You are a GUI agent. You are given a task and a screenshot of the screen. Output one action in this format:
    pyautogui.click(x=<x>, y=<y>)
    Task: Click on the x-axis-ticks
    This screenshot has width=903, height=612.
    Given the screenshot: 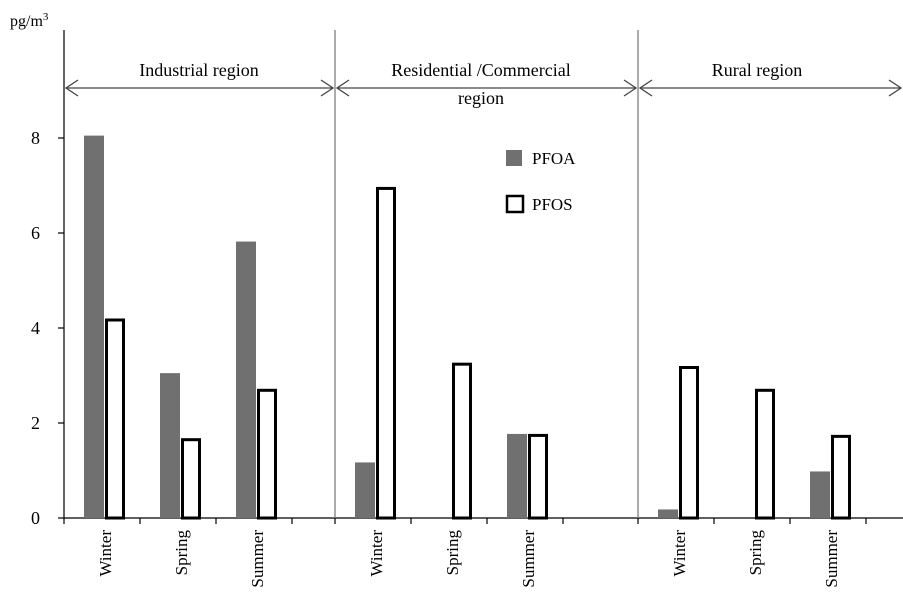 What is the action you would take?
    pyautogui.click(x=465, y=521)
    